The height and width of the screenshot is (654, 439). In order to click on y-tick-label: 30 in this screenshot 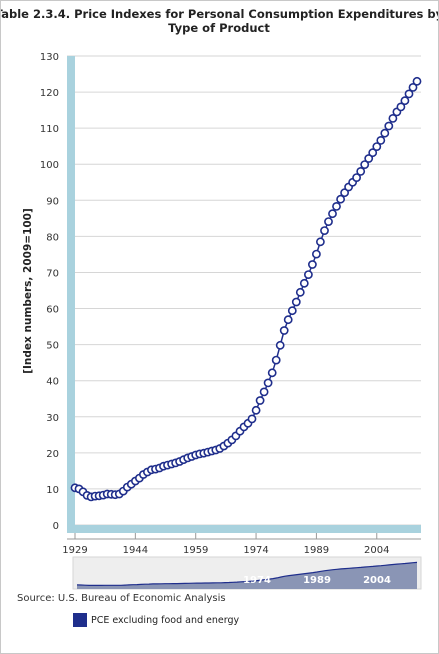, I will do `click(52, 418)`.